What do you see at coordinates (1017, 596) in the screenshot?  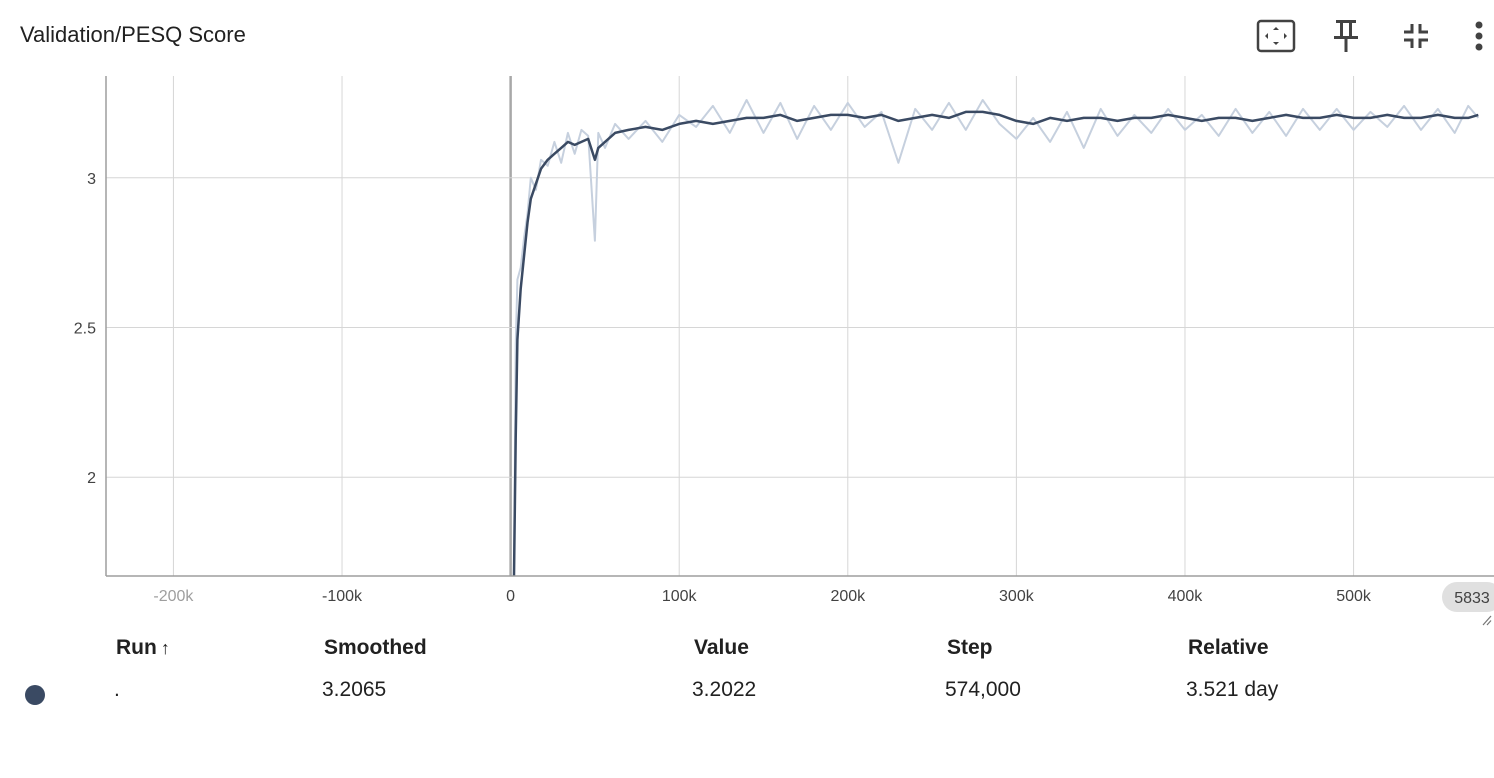 I see `x-tick-label: 300k` at bounding box center [1017, 596].